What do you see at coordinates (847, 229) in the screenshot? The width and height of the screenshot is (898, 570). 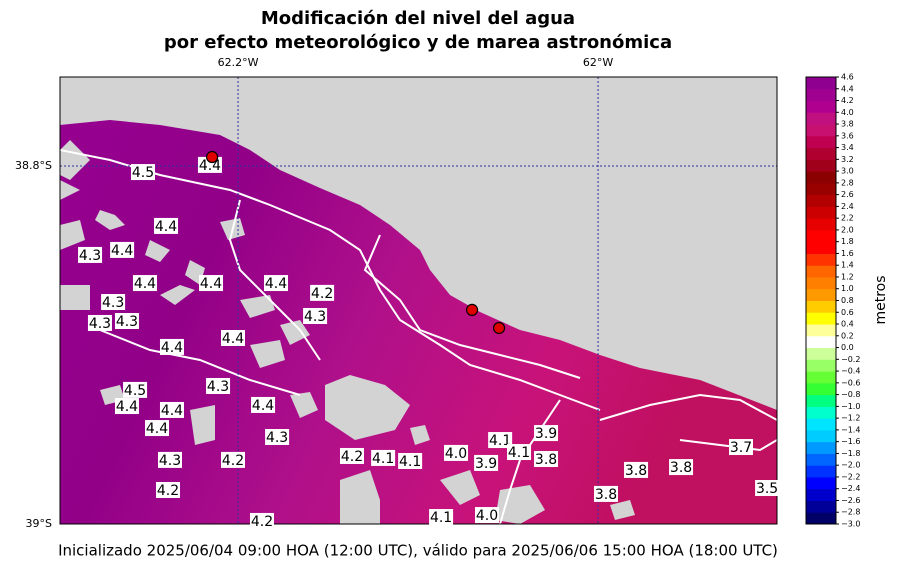 I see `colorbar-tick-label: 2.0` at bounding box center [847, 229].